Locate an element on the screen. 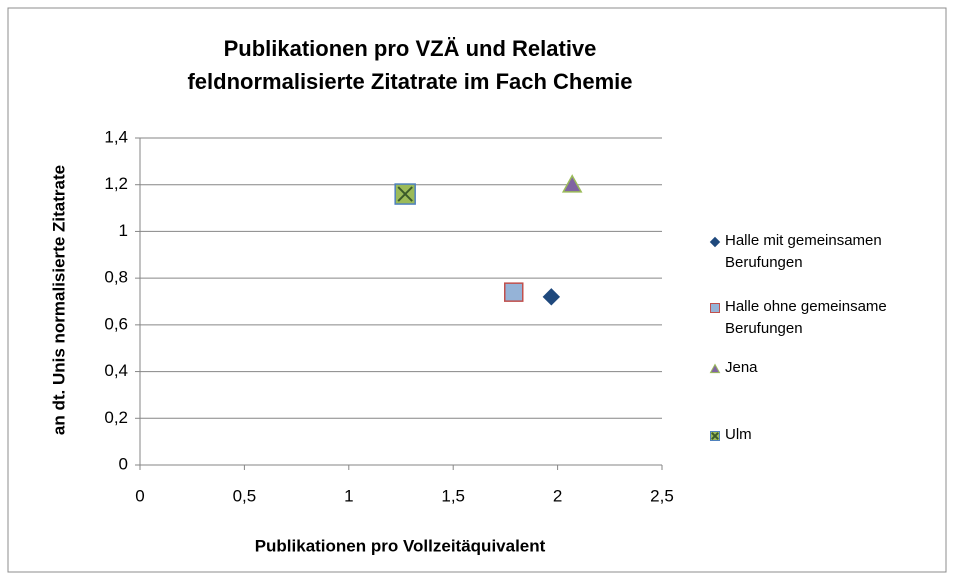 This screenshot has width=955, height=581. legend-label: Halle ohne gemeinsame Berufungen is located at coordinates (806, 317).